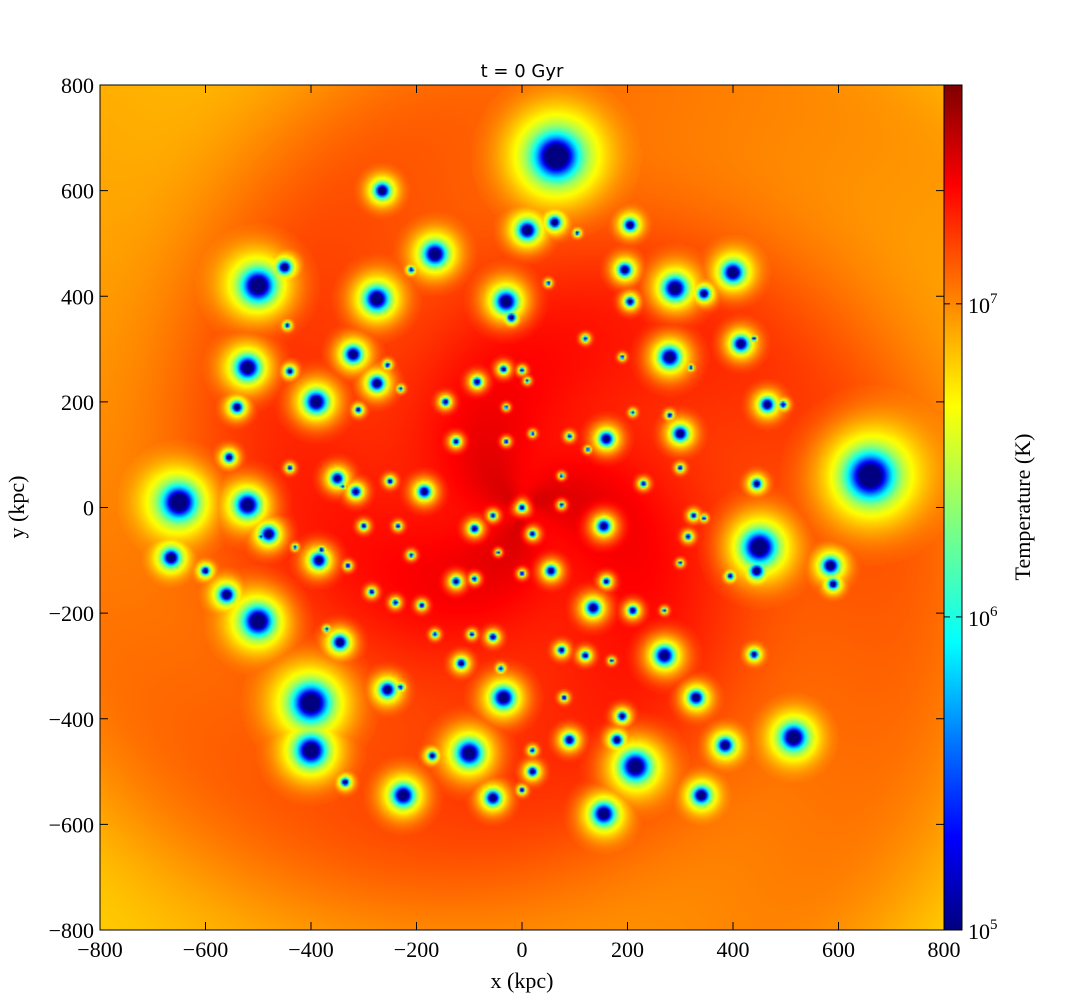  I want to click on y-tick-label: −800, so click(71, 930).